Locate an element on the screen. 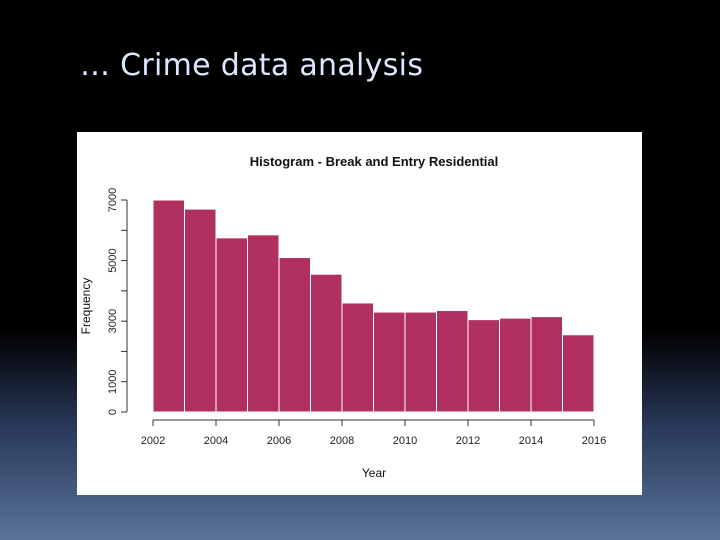 This screenshot has height=540, width=720. x-tick-label: 2002 is located at coordinates (153, 441).